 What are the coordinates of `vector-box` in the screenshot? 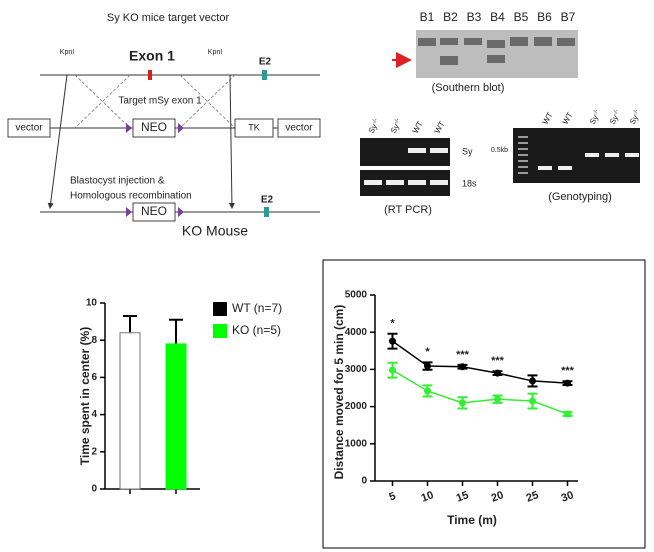 It's located at (299, 128).